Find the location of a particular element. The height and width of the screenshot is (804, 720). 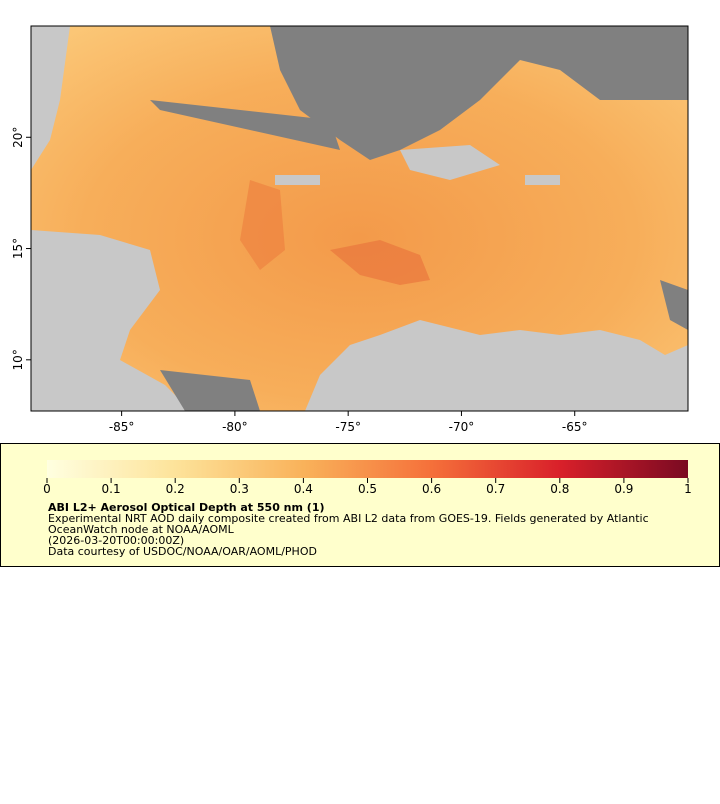

colorbar-tick-label: 0.7 is located at coordinates (495, 489).